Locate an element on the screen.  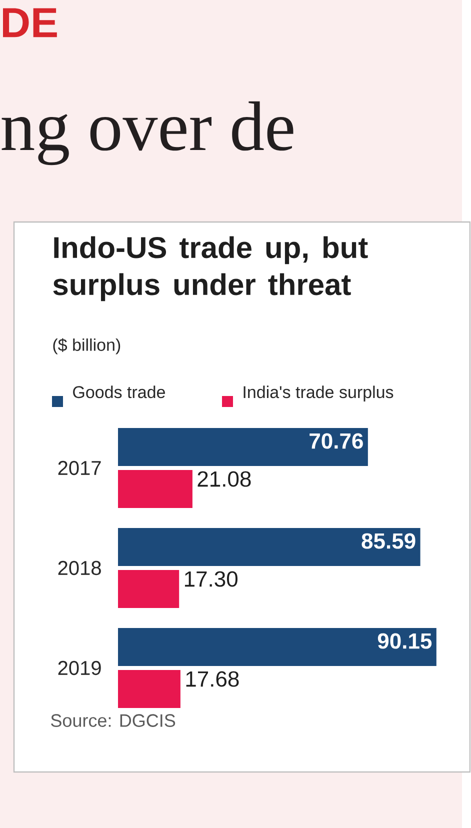
data-label: 21.08 is located at coordinates (224, 479).